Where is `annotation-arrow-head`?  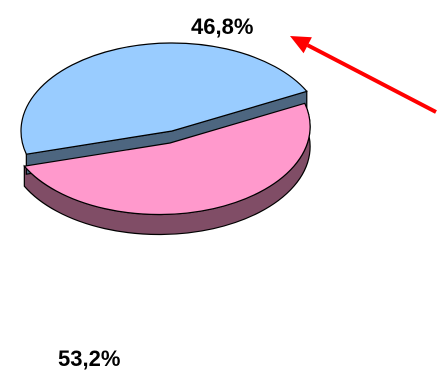
annotation-arrow-head is located at coordinates (301, 45).